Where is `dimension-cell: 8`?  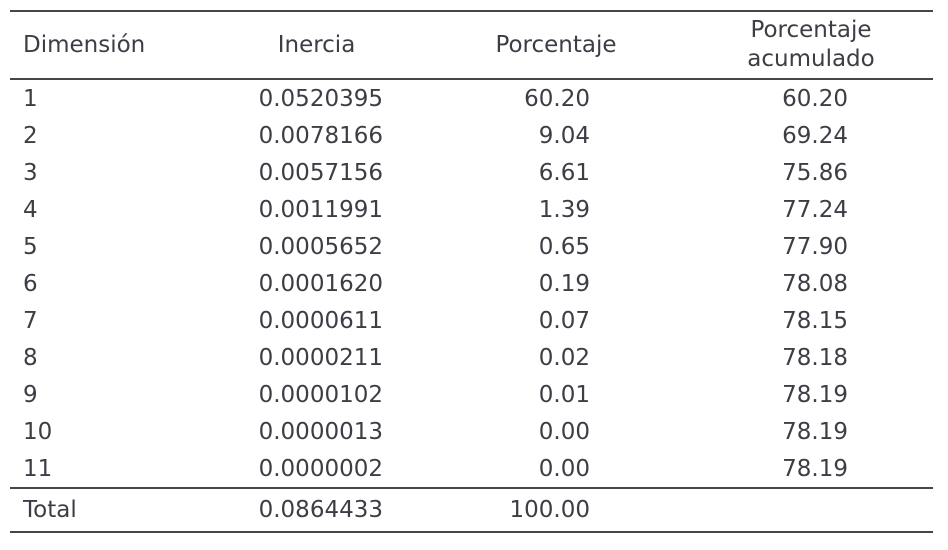
dimension-cell: 8 is located at coordinates (30, 357).